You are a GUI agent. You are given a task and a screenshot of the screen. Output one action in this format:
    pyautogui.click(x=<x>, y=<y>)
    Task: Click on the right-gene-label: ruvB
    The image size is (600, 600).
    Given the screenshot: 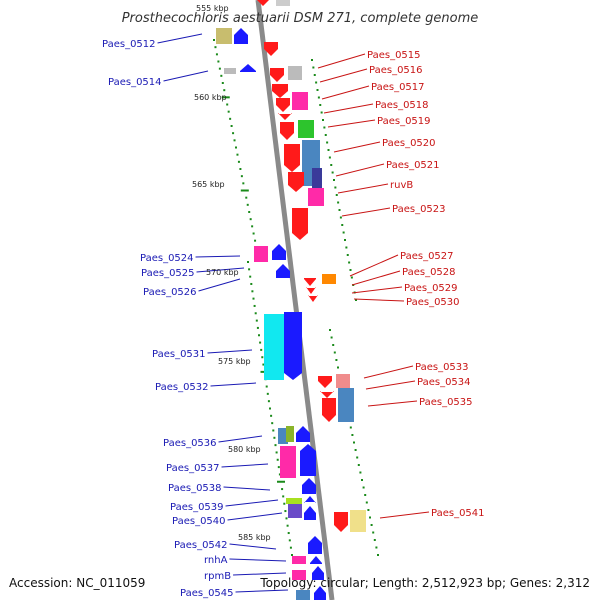 What is the action you would take?
    pyautogui.click(x=401, y=185)
    